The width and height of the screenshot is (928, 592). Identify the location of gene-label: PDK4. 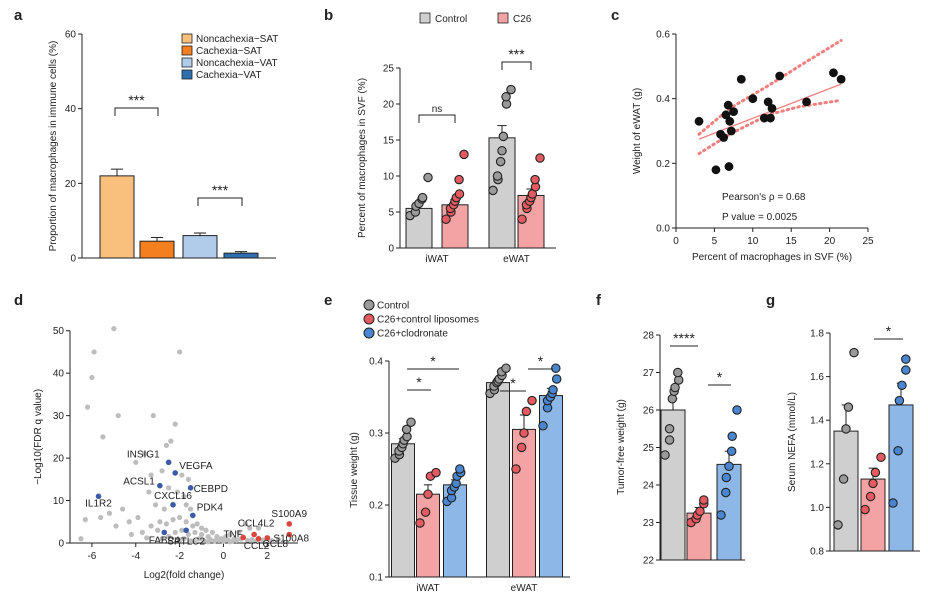
(210, 507).